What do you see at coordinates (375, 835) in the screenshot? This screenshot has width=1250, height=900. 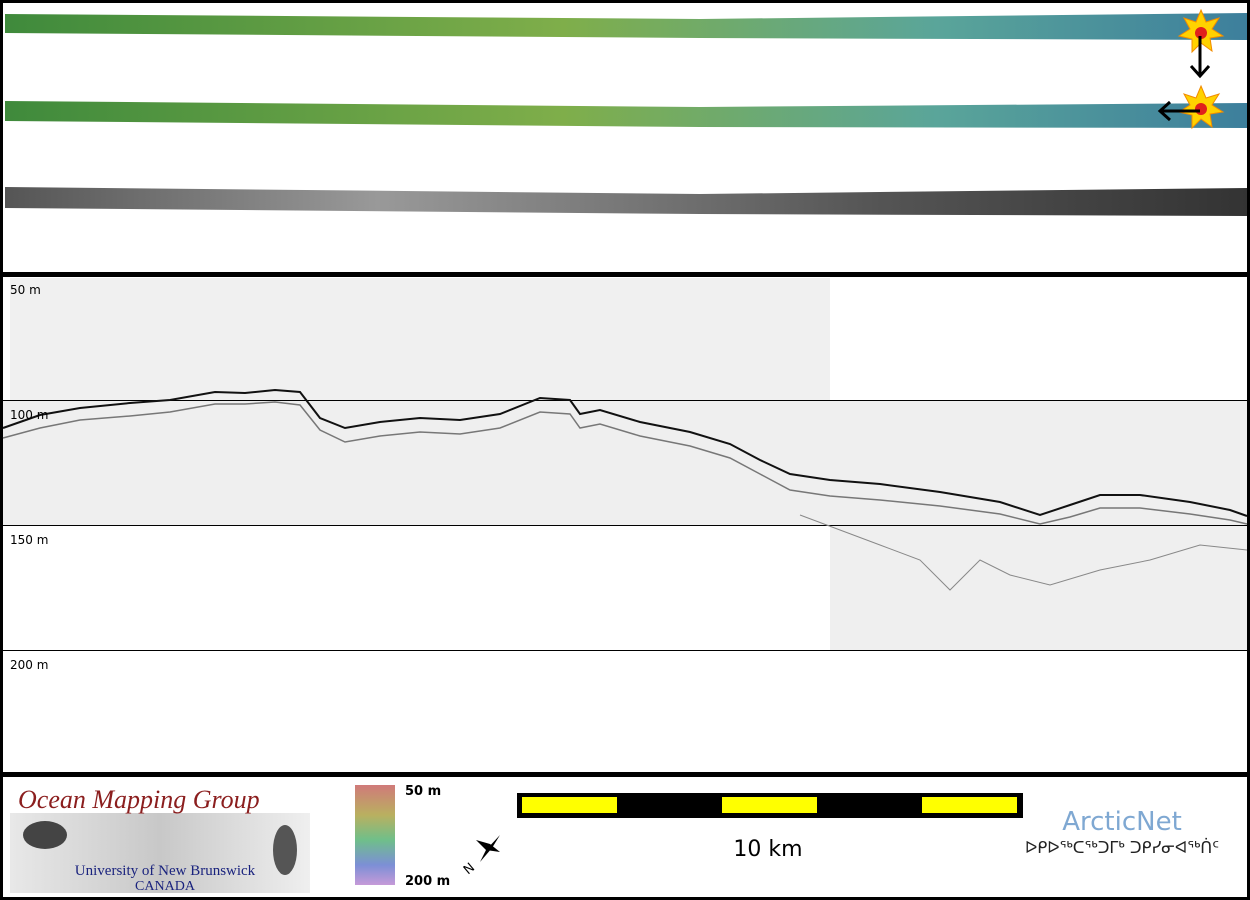 I see `colorbar` at bounding box center [375, 835].